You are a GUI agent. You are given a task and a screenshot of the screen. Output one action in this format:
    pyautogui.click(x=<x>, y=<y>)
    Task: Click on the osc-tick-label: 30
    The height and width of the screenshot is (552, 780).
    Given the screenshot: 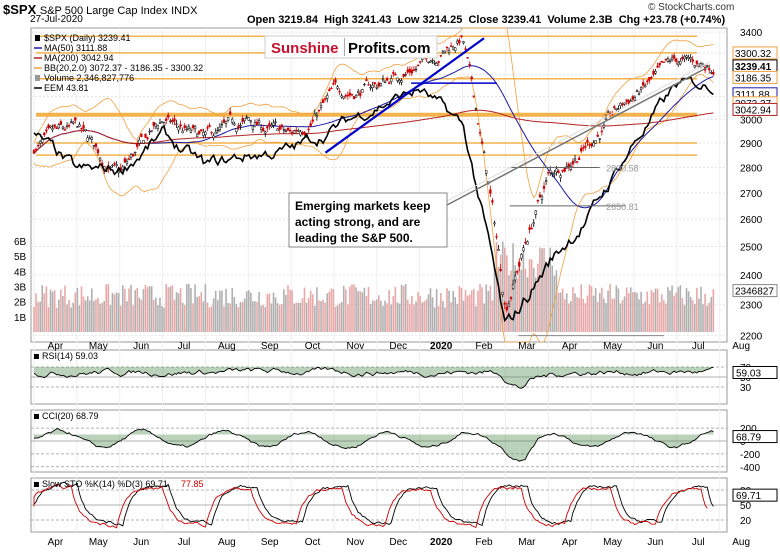 What is the action you would take?
    pyautogui.click(x=746, y=388)
    